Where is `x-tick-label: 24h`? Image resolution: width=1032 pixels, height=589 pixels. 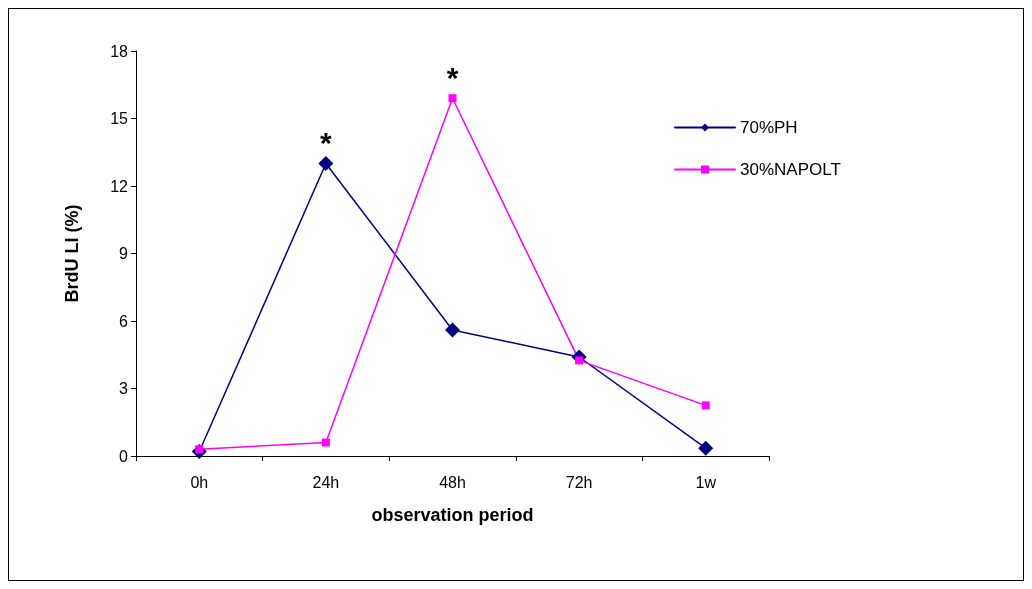 x-tick-label: 24h is located at coordinates (326, 482).